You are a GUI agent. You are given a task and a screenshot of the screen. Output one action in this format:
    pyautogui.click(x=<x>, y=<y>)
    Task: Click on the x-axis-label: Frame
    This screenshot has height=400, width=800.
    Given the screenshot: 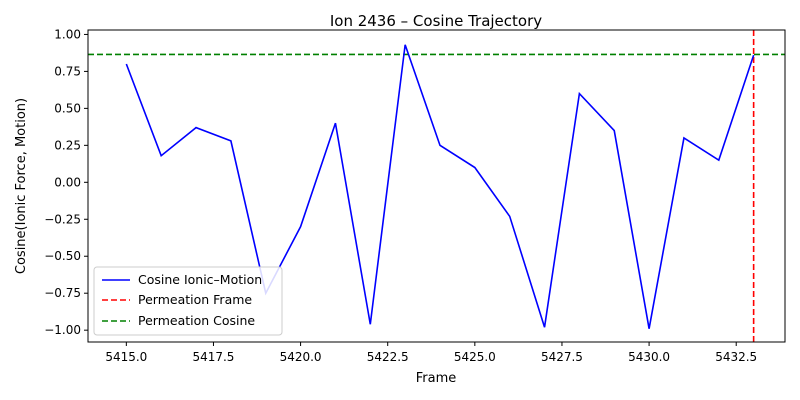 What is the action you would take?
    pyautogui.click(x=436, y=378)
    